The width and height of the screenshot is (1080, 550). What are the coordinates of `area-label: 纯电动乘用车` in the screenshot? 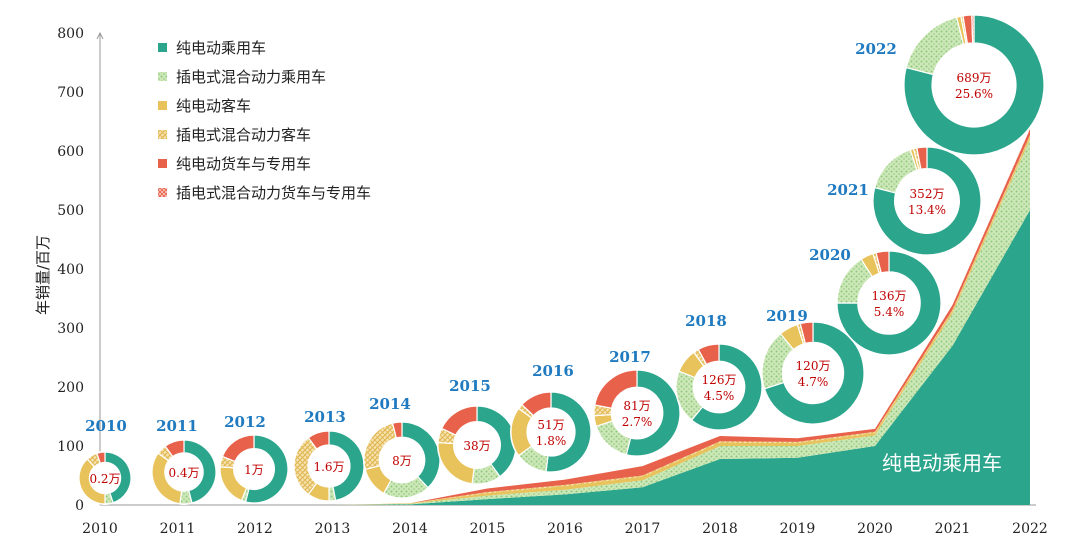 It's located at (942, 463).